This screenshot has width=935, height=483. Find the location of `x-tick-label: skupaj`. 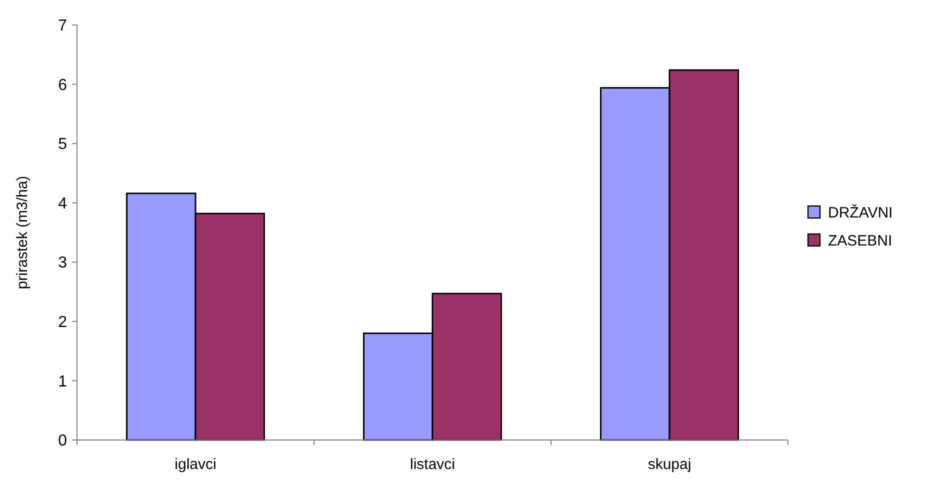

x-tick-label: skupaj is located at coordinates (670, 464).